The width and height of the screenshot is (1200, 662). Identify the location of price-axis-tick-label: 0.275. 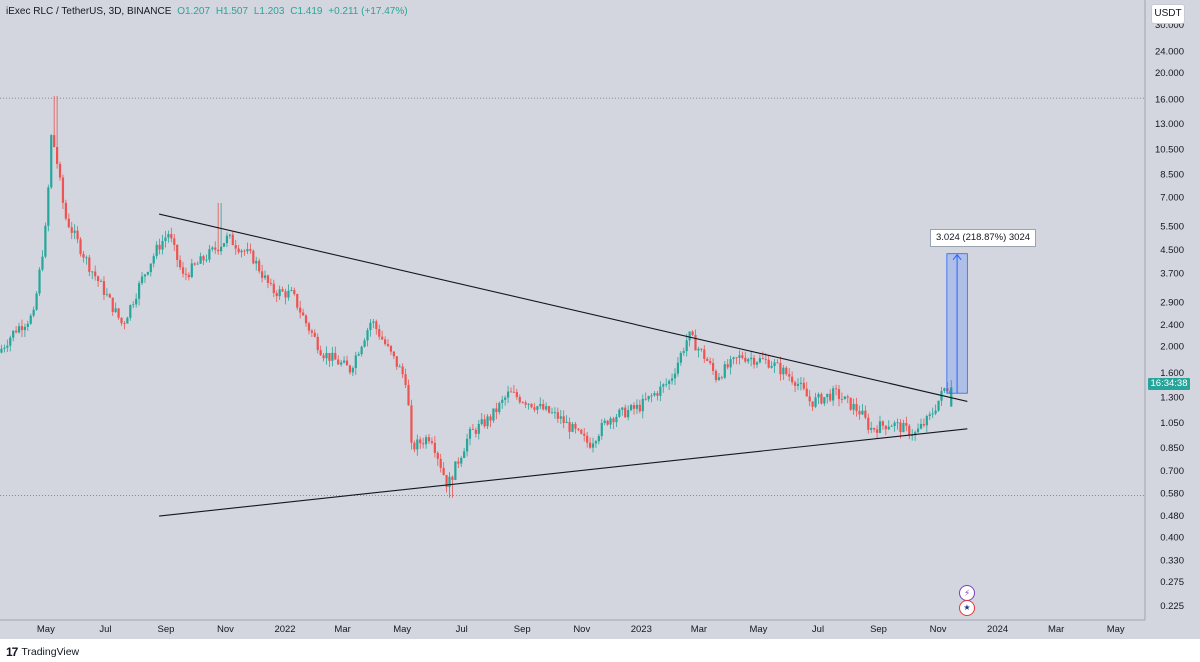
(1172, 582).